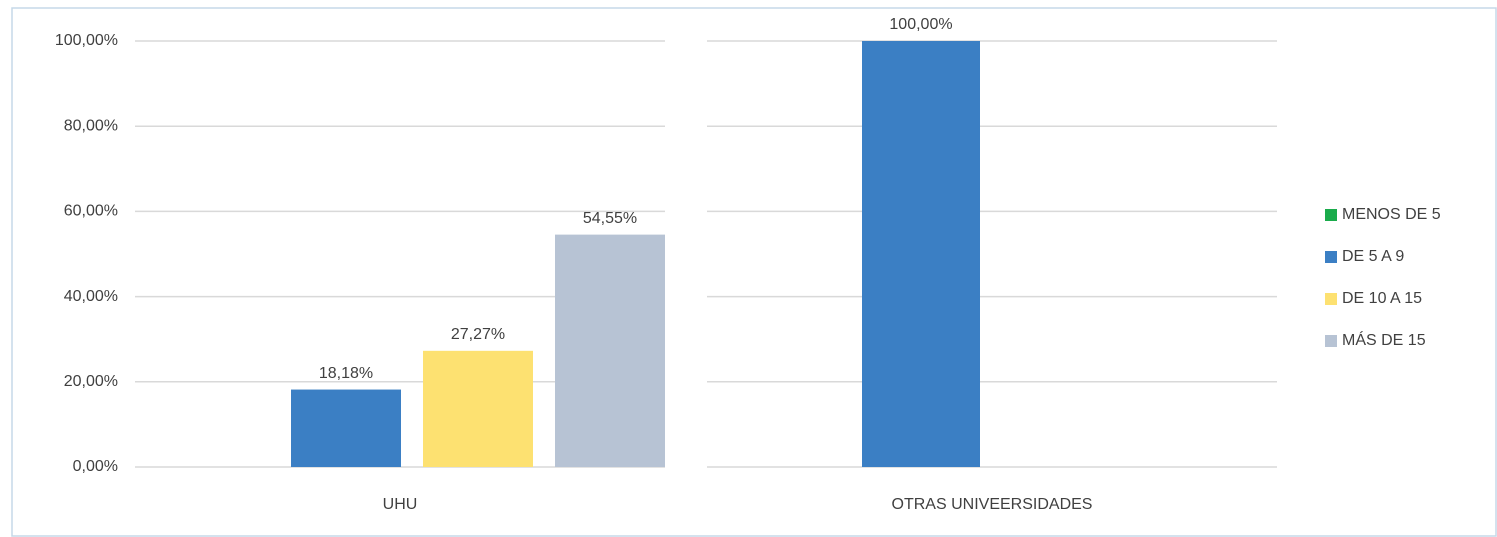 This screenshot has height=537, width=1497. I want to click on y-tick-label: 20,00%, so click(91, 381).